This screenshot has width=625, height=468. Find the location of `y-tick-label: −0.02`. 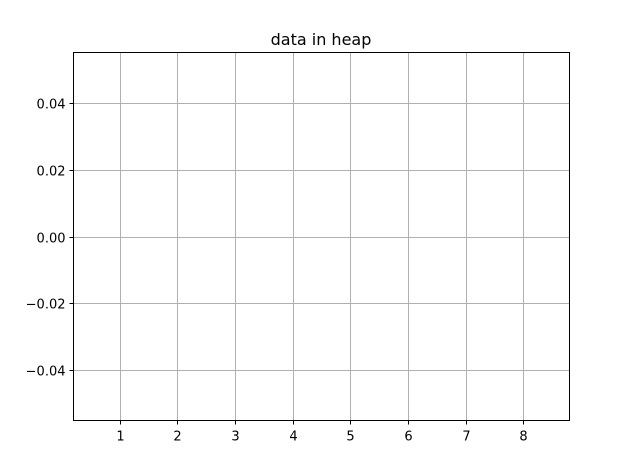

y-tick-label: −0.02 is located at coordinates (46, 305).